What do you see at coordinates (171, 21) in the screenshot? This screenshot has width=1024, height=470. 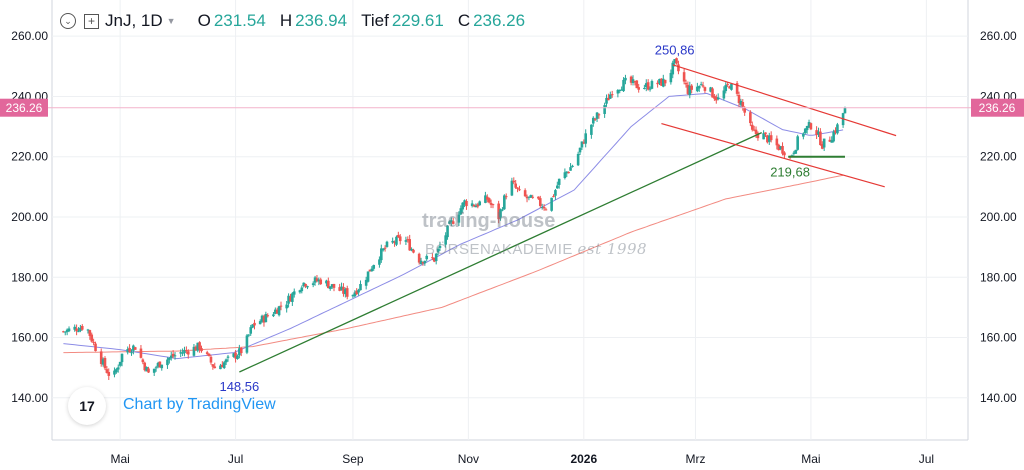 I see `interval-caret-icon: ▼` at bounding box center [171, 21].